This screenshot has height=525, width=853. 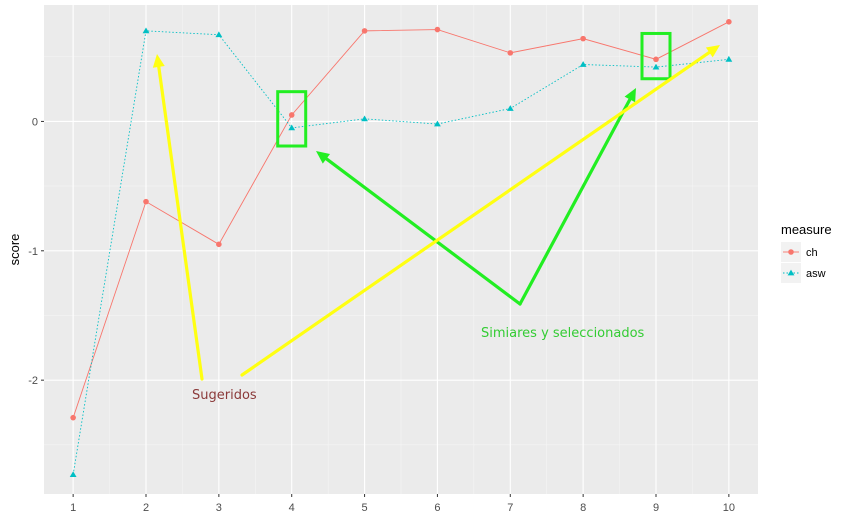 I want to click on x-tick-label: 1, so click(x=73, y=508).